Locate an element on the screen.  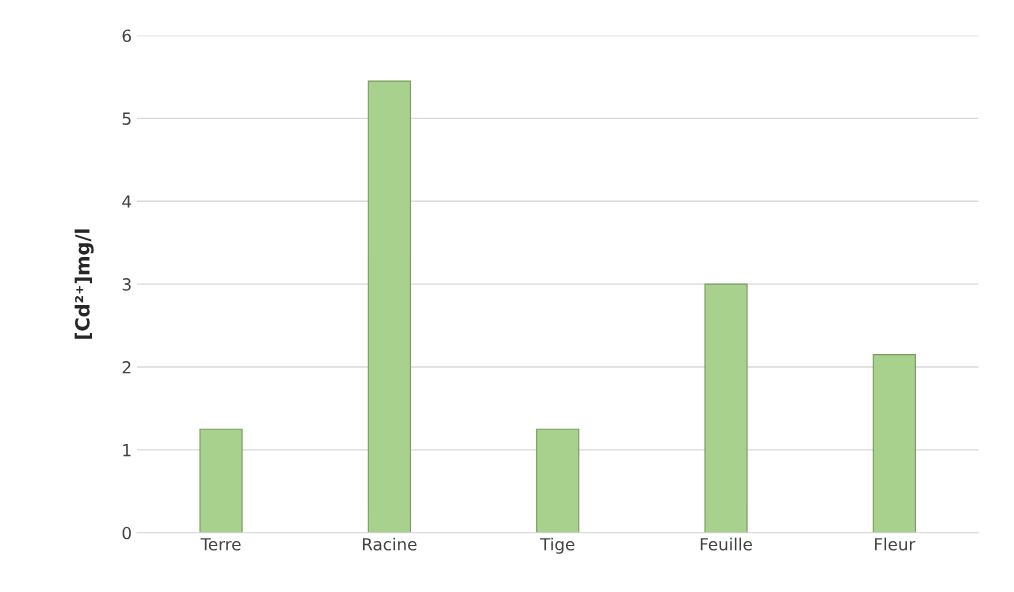
y-tick-label: 3 is located at coordinates (126, 284).